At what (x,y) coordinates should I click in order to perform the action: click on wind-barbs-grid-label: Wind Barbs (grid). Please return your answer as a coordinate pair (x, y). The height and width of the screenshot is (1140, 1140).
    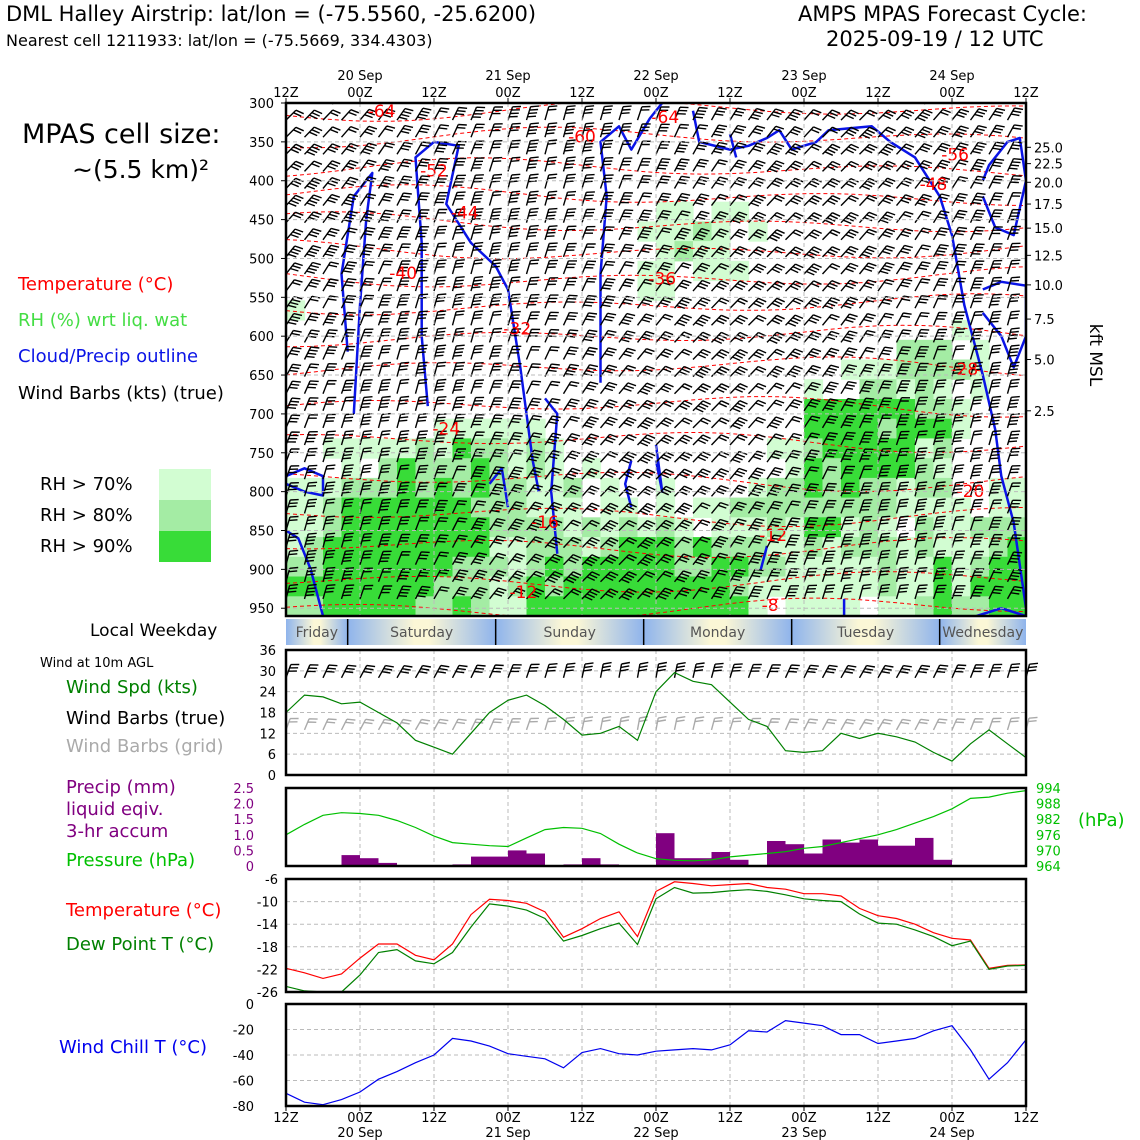
    Looking at the image, I should click on (145, 746).